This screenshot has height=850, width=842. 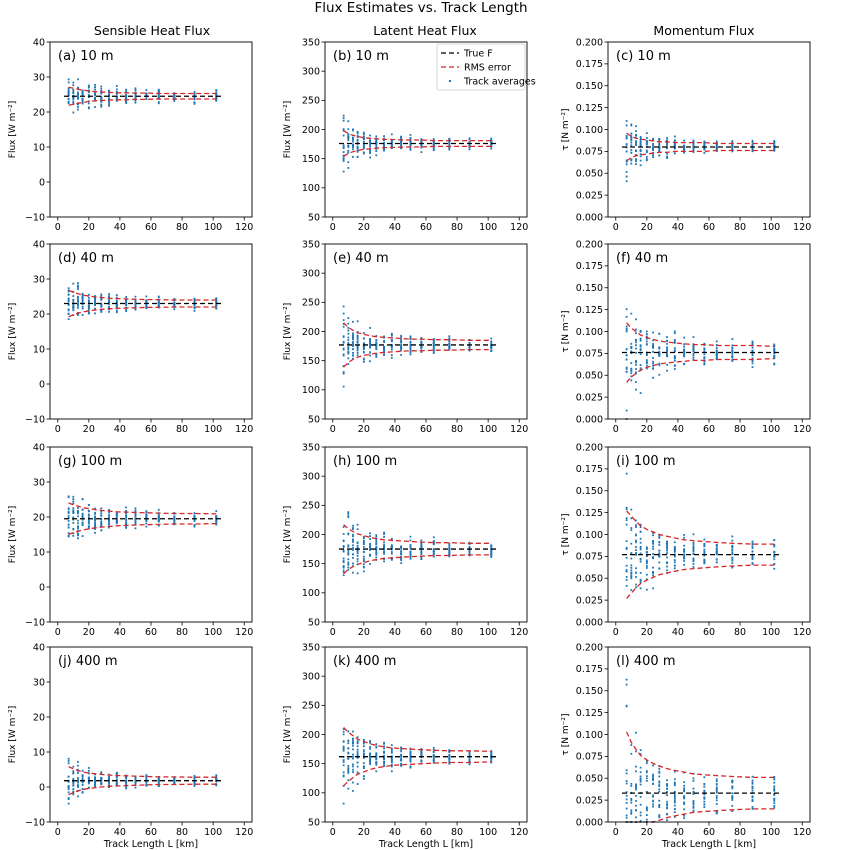 I want to click on y-tick-label: 30, so click(x=39, y=482).